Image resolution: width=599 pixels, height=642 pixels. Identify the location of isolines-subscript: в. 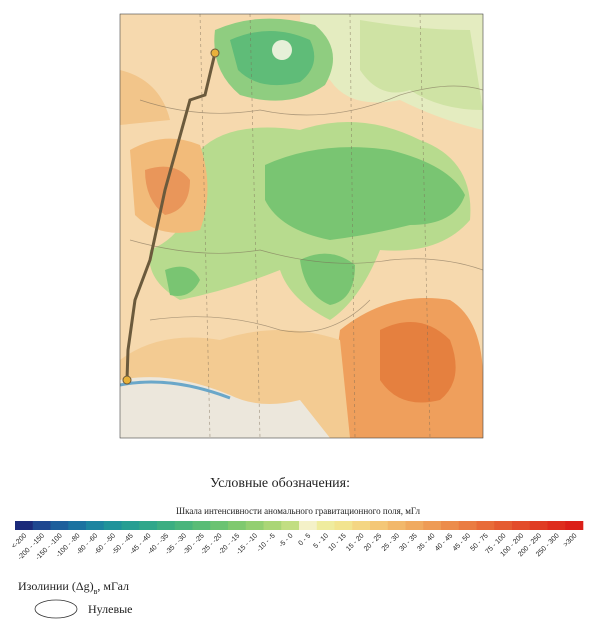
(96, 591).